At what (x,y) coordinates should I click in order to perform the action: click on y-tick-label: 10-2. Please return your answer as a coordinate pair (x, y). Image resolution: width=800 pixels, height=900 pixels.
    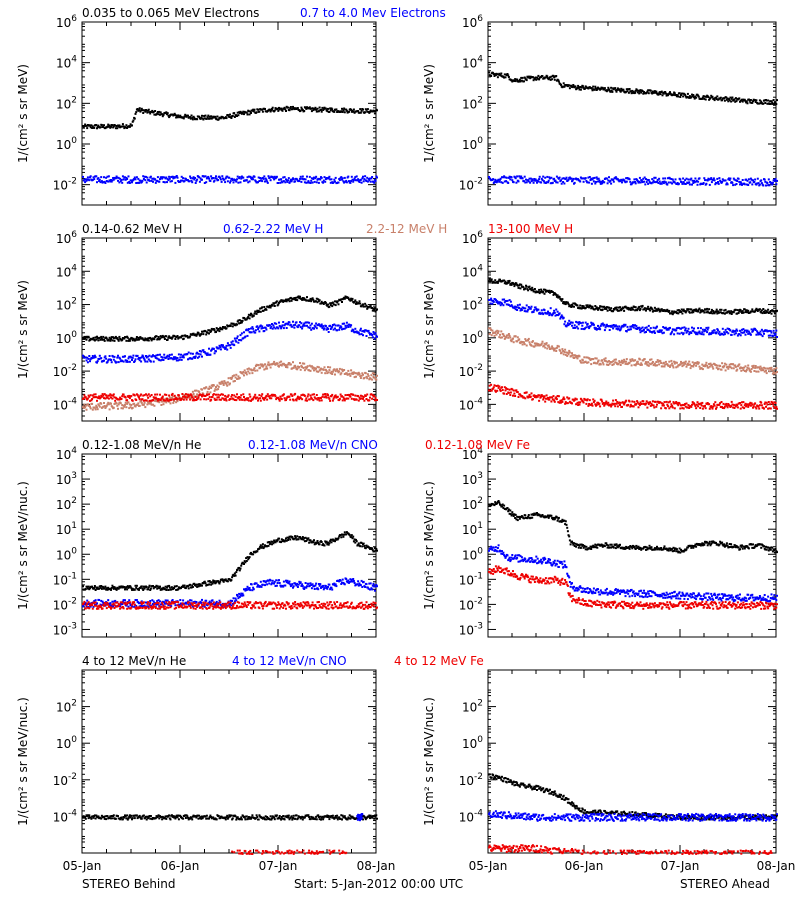
    Looking at the image, I should click on (65, 371).